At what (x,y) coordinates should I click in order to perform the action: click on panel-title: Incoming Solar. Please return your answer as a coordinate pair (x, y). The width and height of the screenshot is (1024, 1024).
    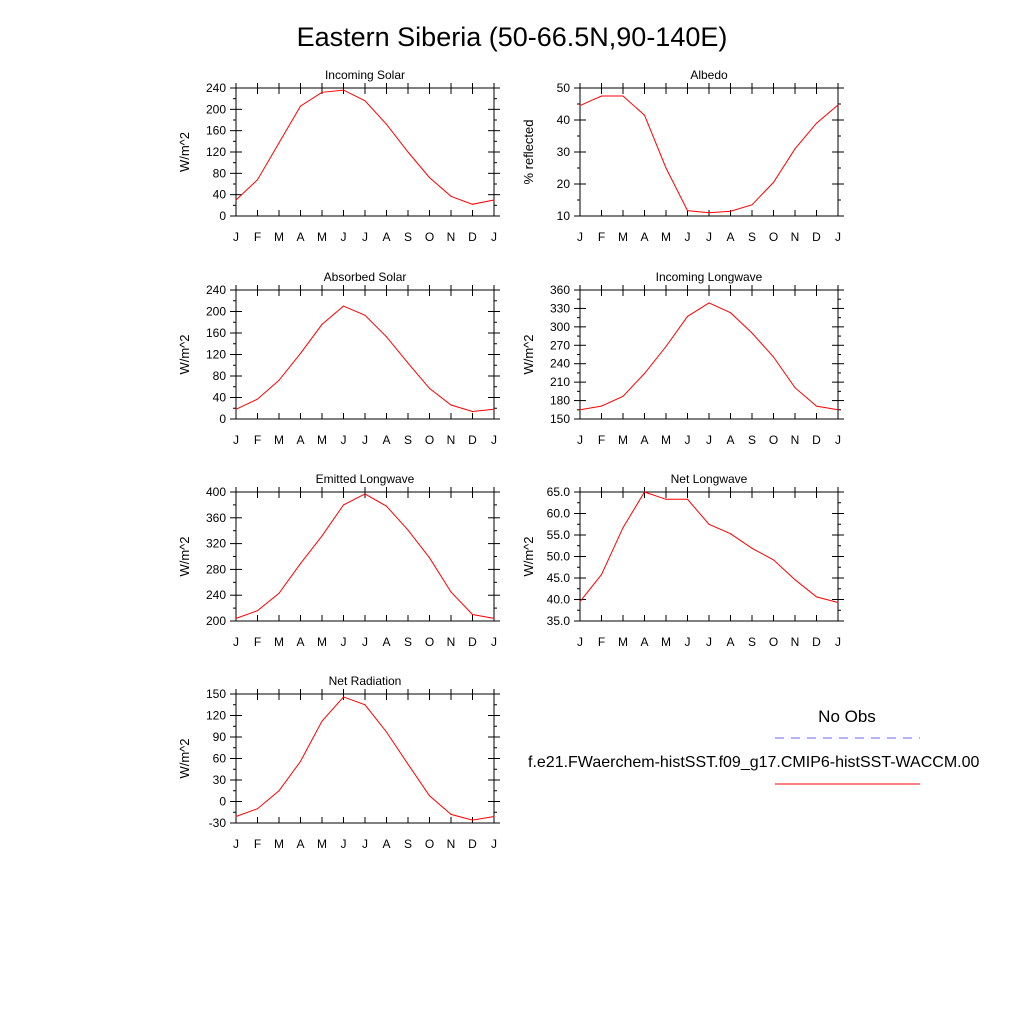
    Looking at the image, I should click on (365, 75).